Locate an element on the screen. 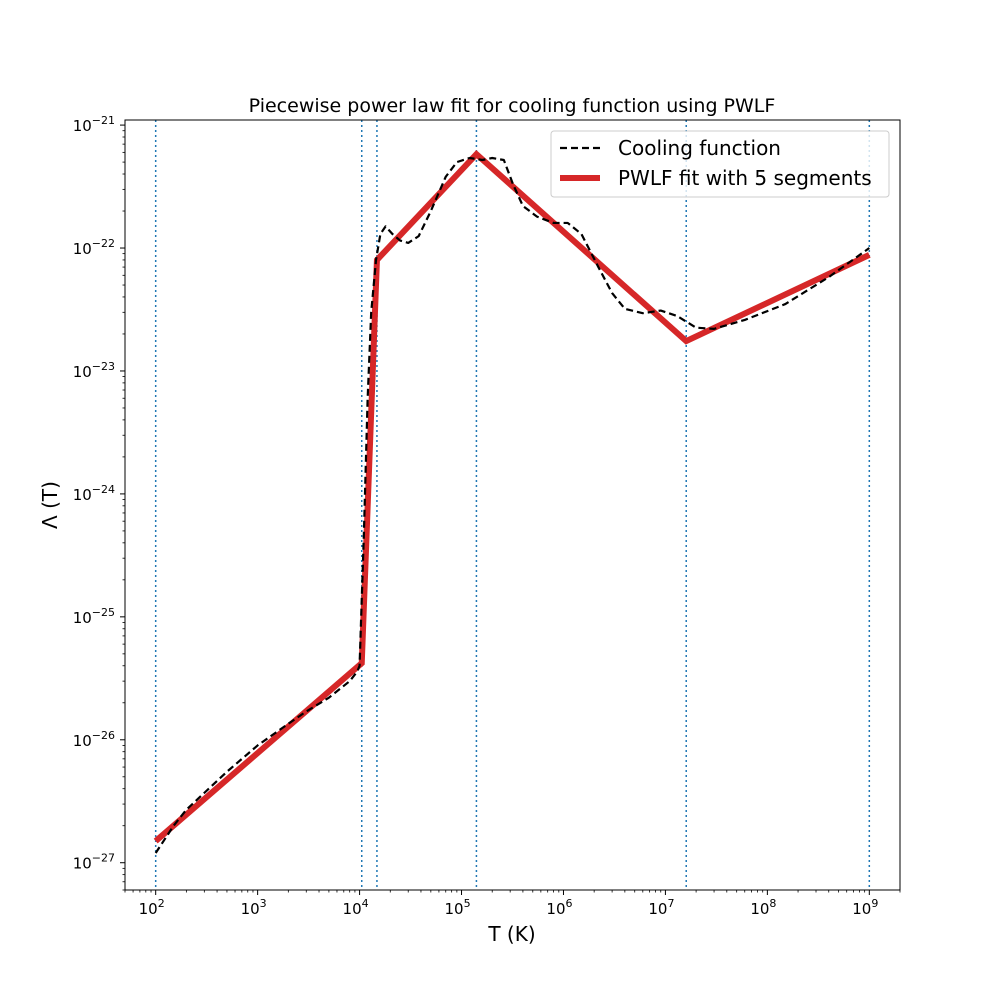  x-tick-label: 10⁸ is located at coordinates (763, 907).